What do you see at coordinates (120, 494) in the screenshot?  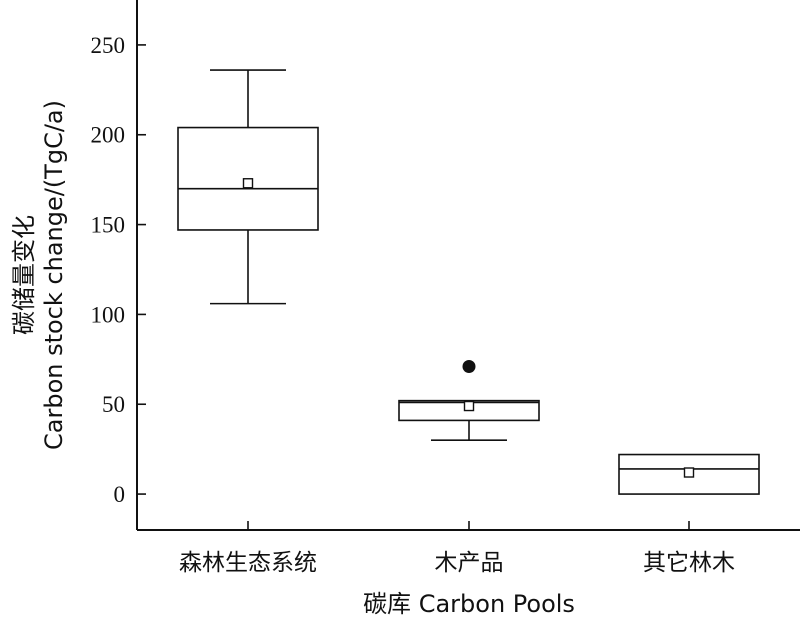 I see `y-tick-label: 0` at bounding box center [120, 494].